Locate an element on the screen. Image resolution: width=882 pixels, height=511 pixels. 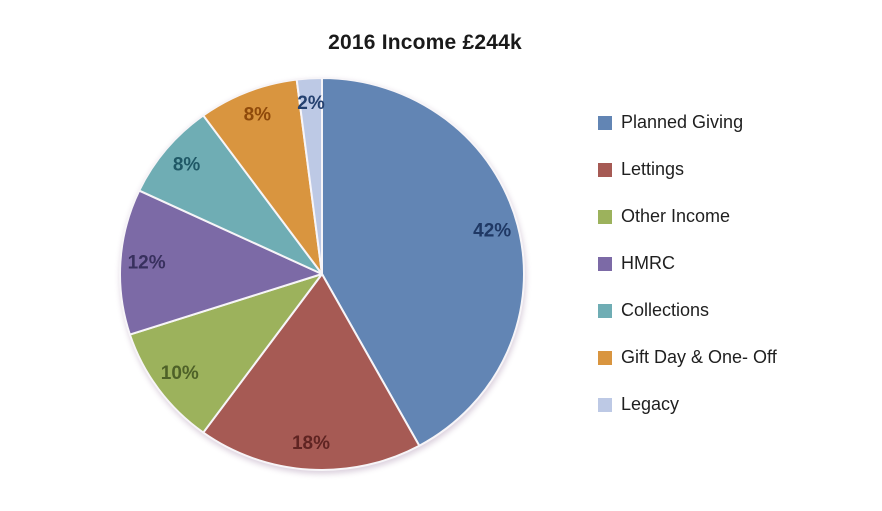
legend-label: Planned Giving is located at coordinates (682, 122).